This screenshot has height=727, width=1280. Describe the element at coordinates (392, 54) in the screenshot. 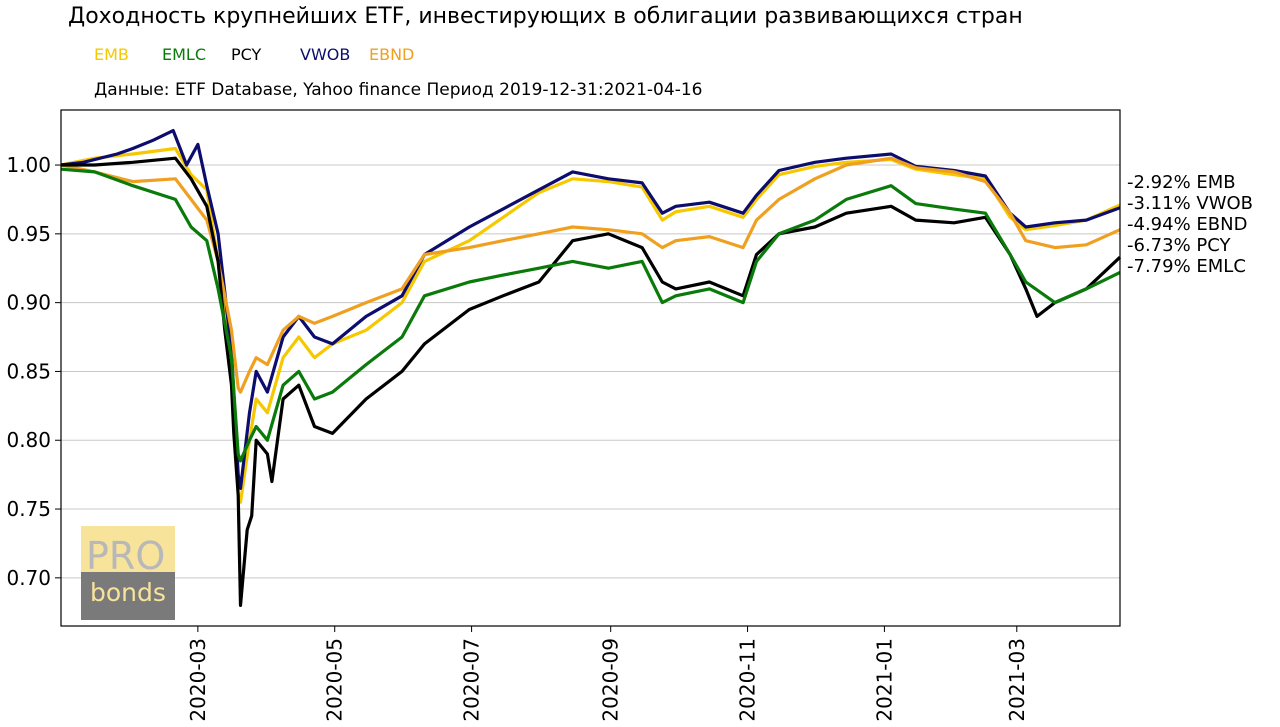

I see `legend-entry-ebnd: EBND` at that location.